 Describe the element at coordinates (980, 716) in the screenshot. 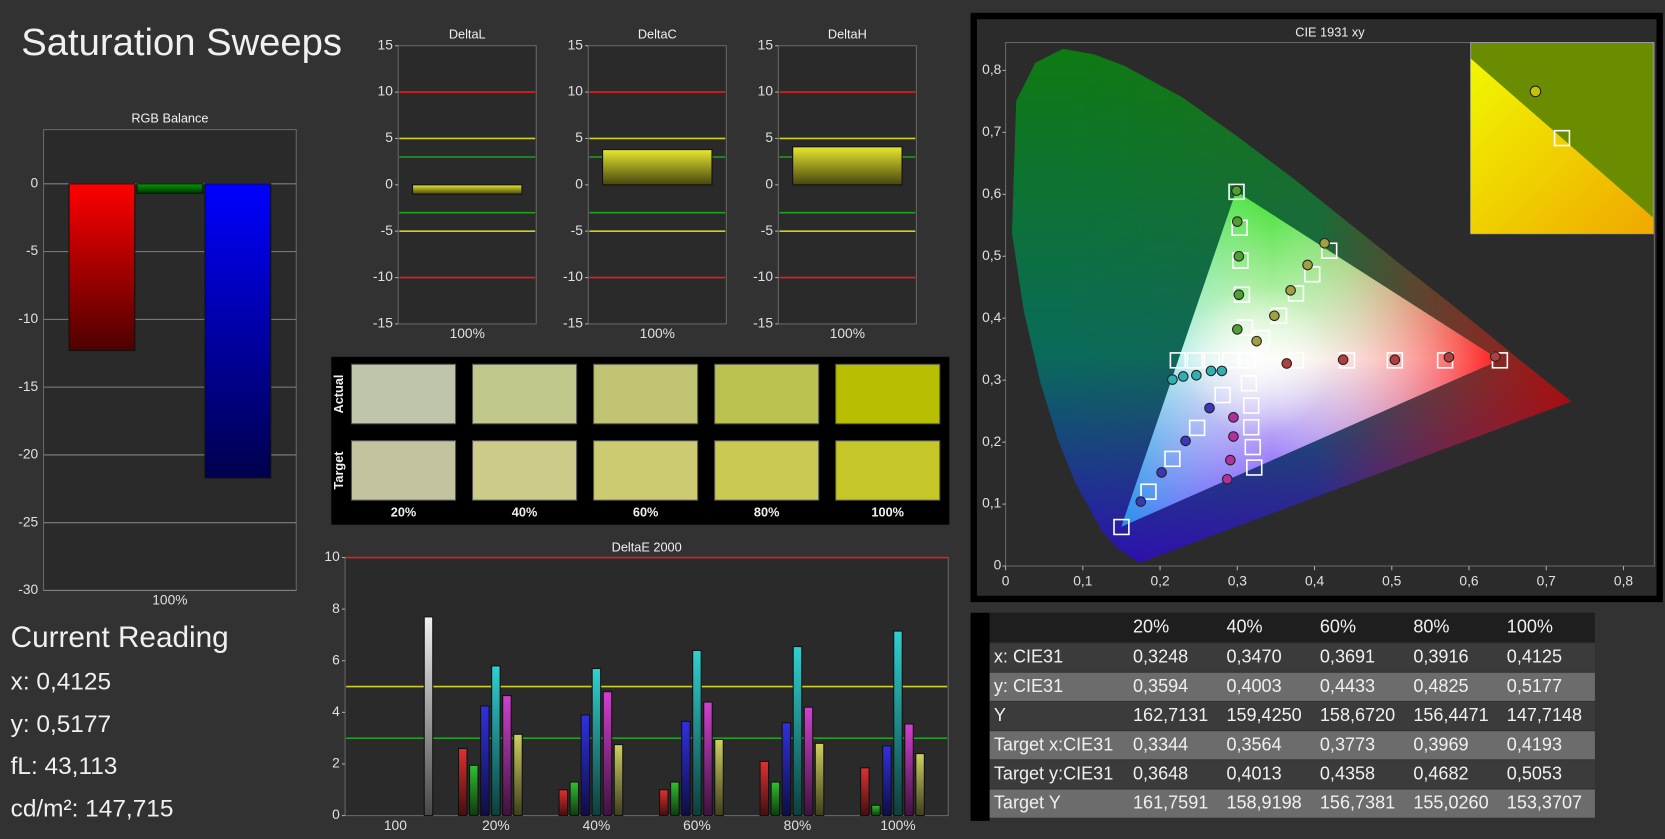

I see `row-selector` at that location.